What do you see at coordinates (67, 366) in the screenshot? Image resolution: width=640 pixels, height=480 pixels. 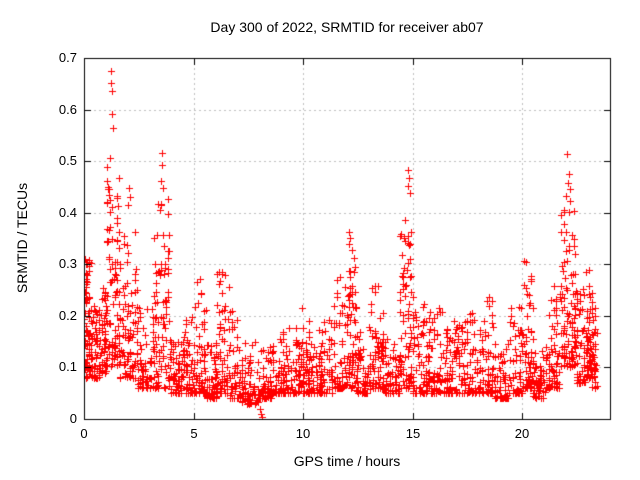 I see `y-tick-label: 0.1` at bounding box center [67, 366].